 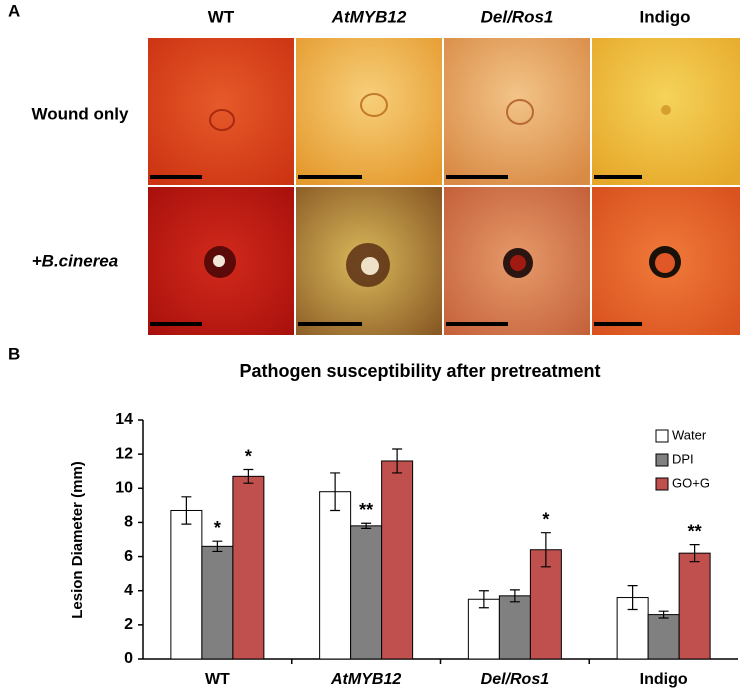 I want to click on column-header: WT, so click(x=221, y=16).